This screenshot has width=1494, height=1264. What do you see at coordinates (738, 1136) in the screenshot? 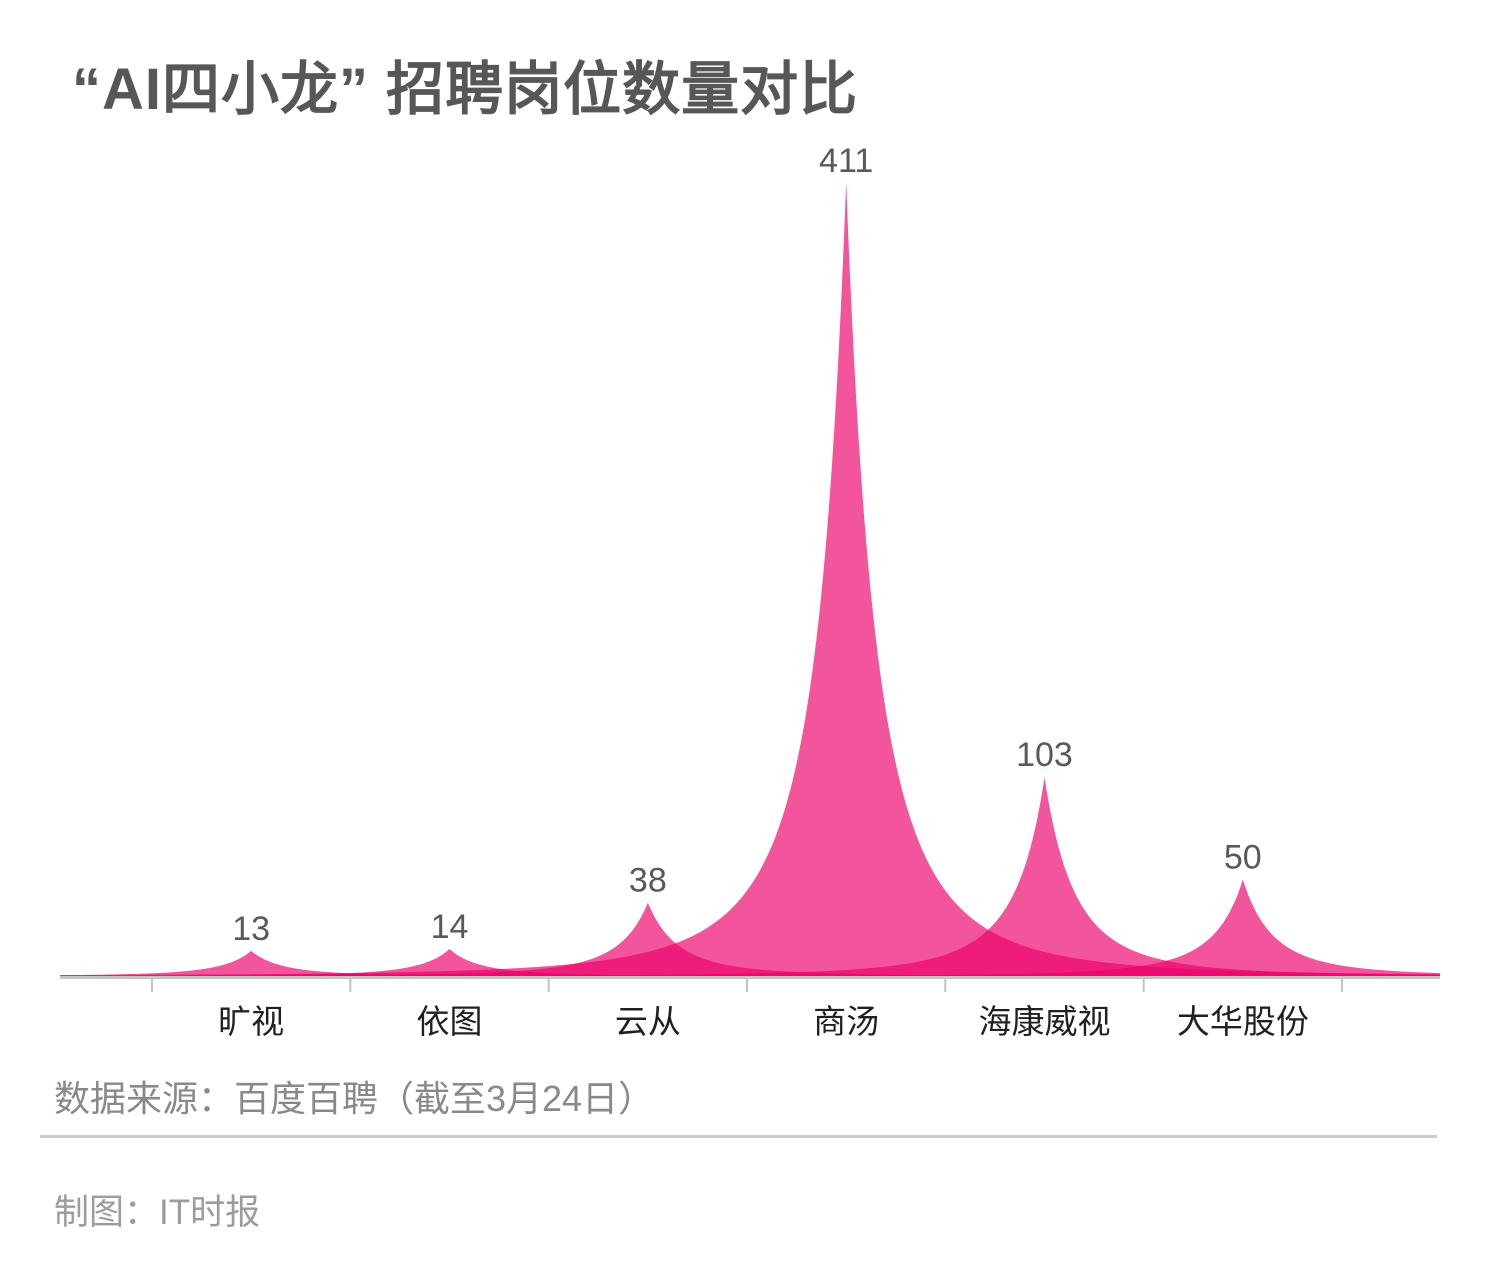
I see `footer-divider` at bounding box center [738, 1136].